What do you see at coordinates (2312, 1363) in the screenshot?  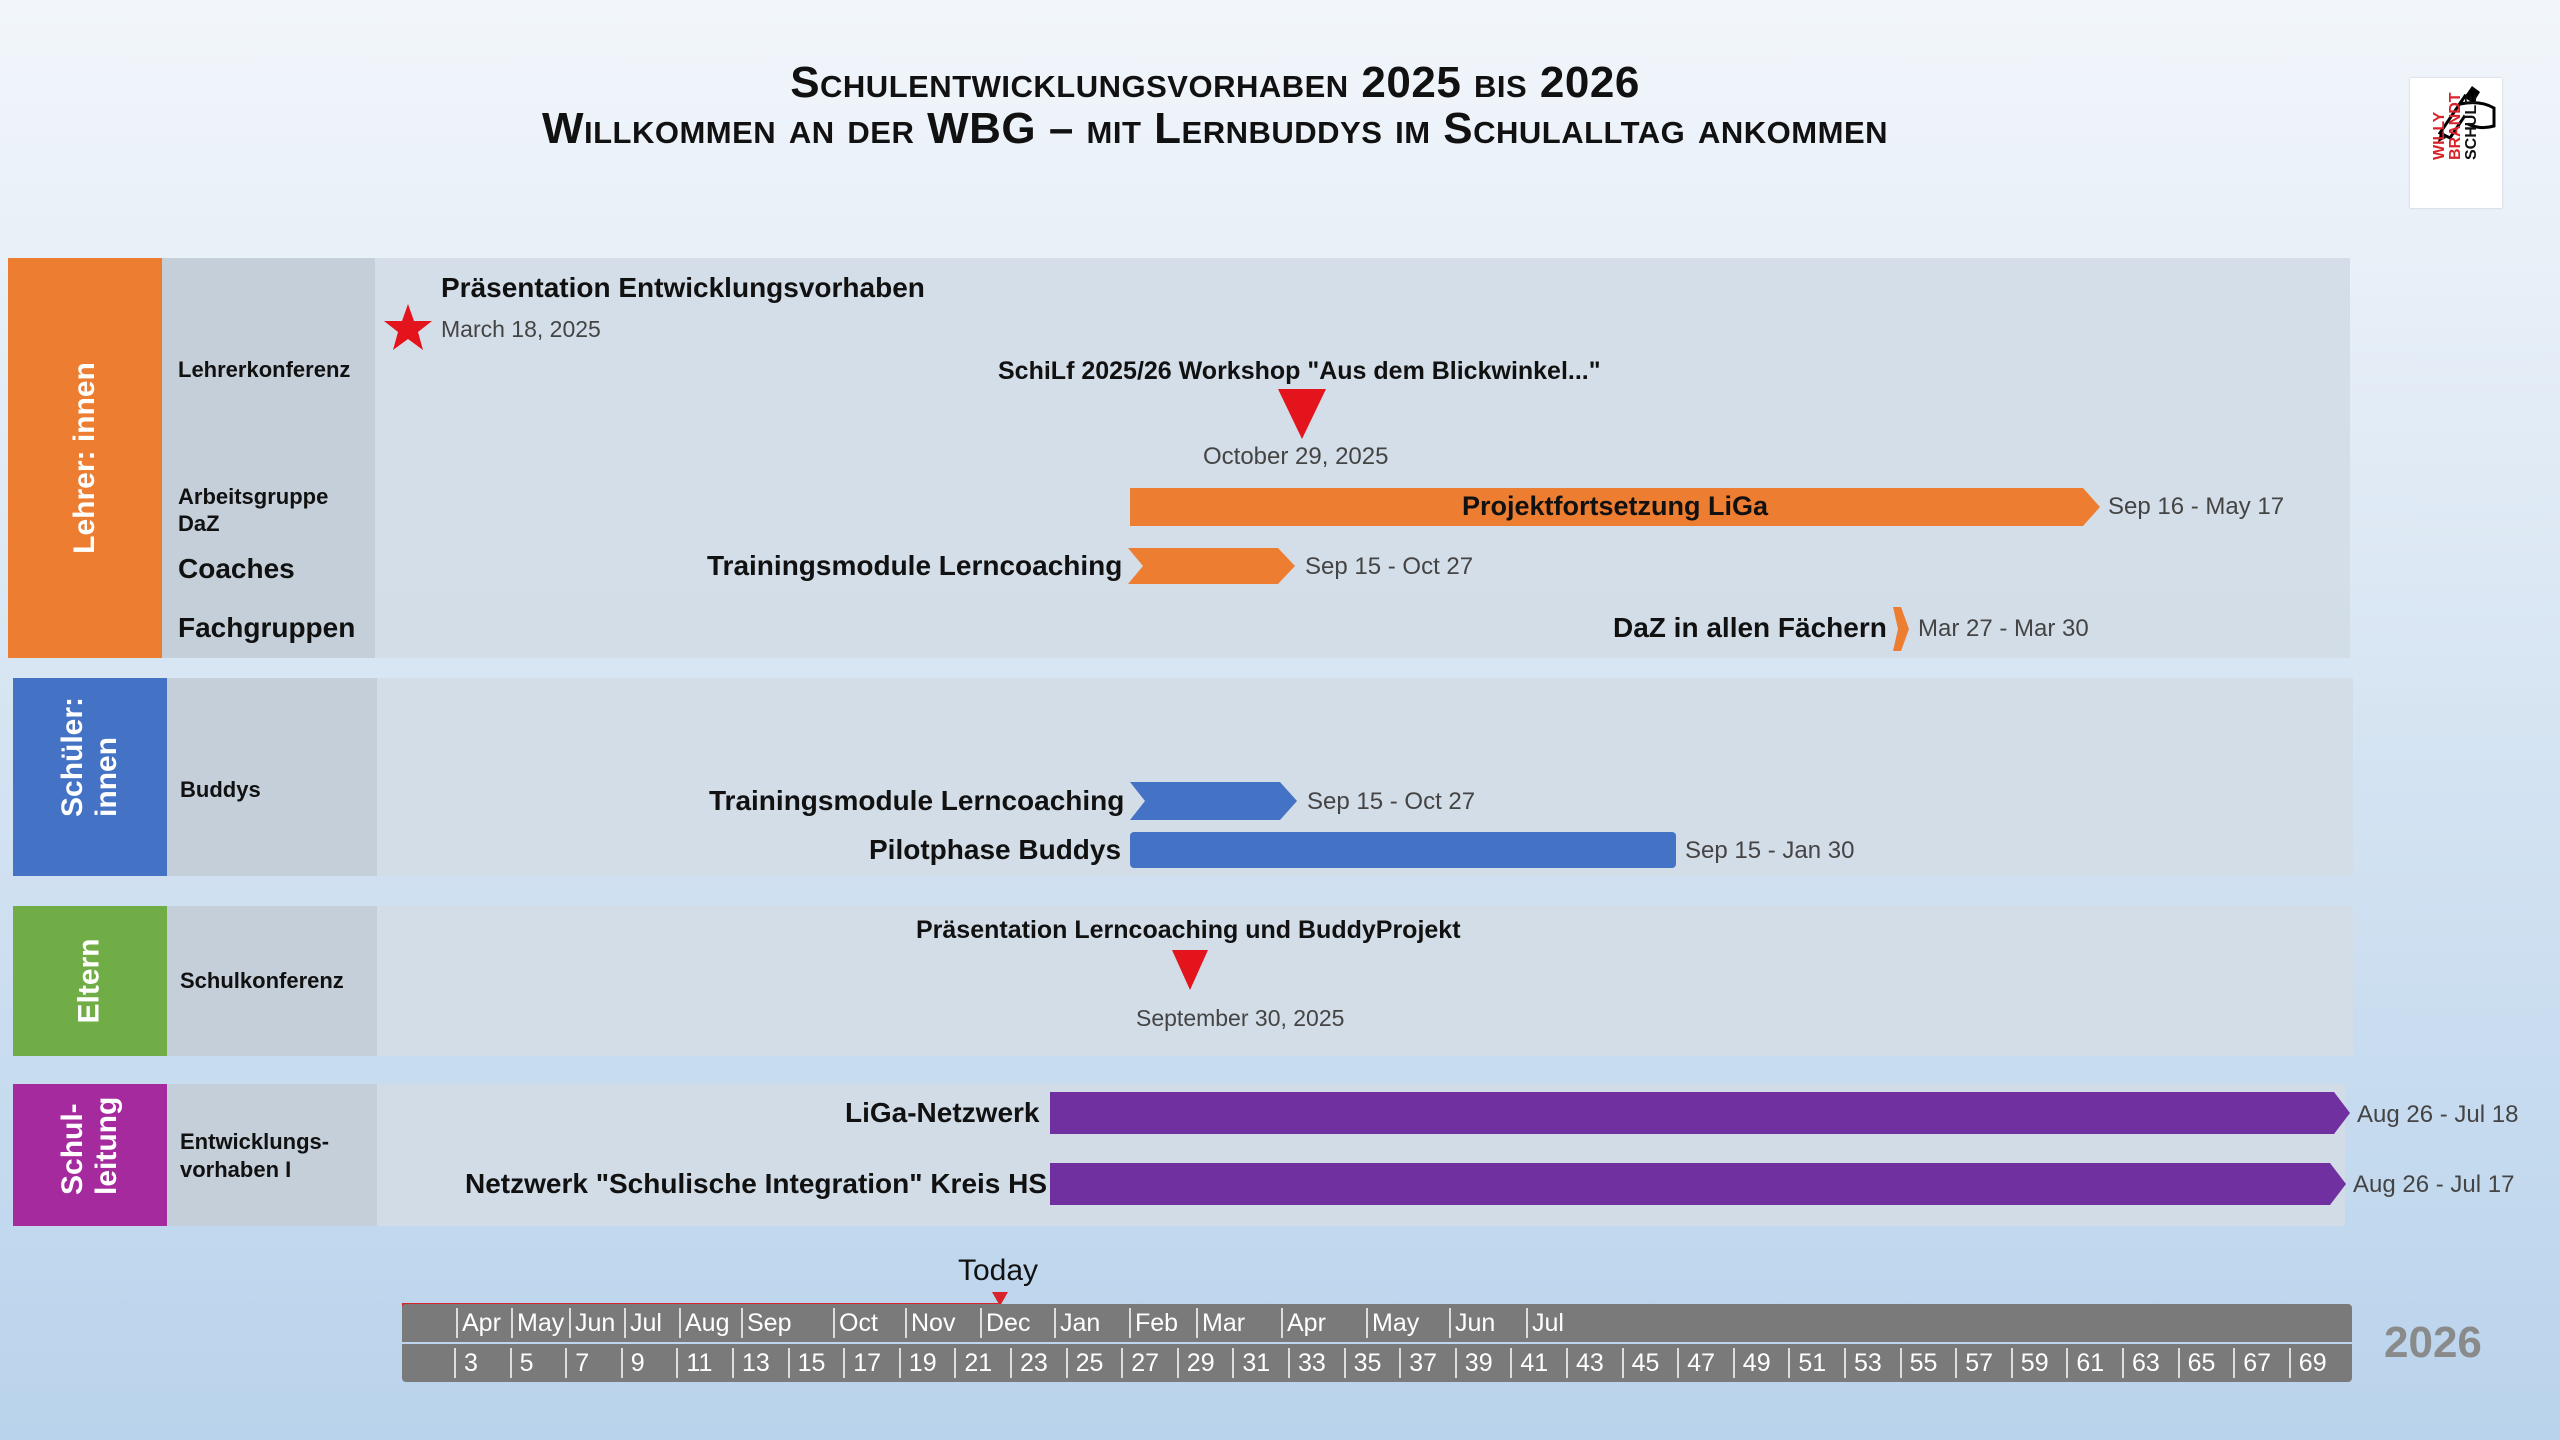 I see `timeline-week-label: 69` at bounding box center [2312, 1363].